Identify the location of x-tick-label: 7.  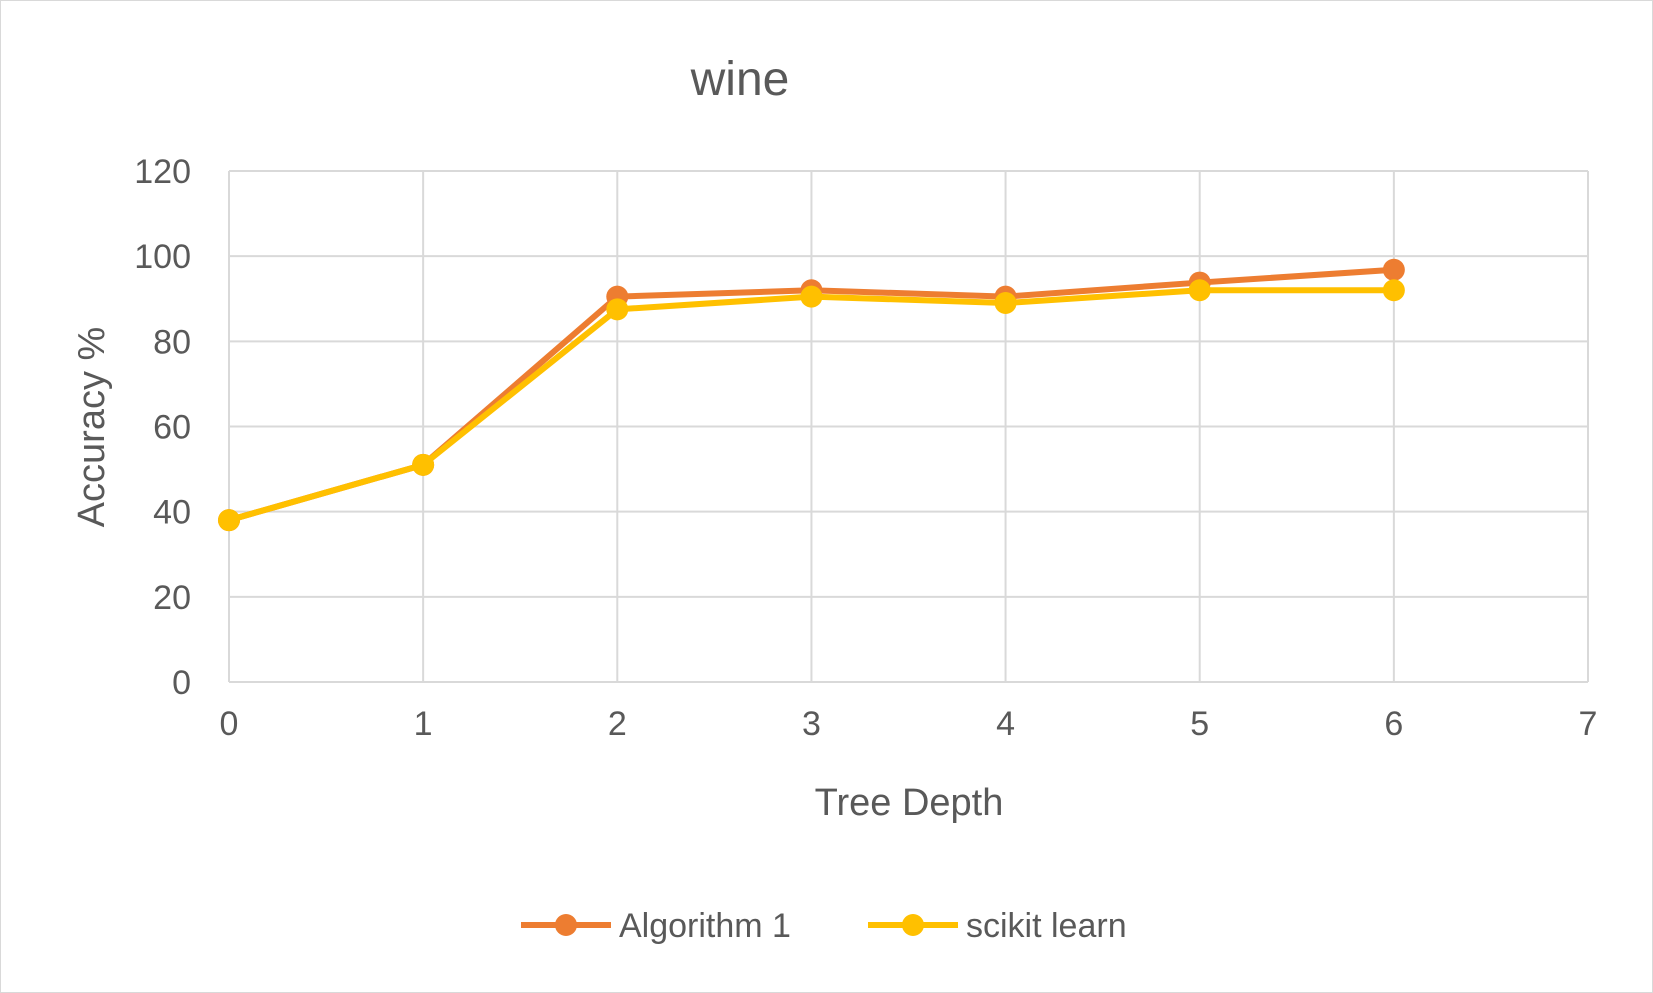
(1588, 724).